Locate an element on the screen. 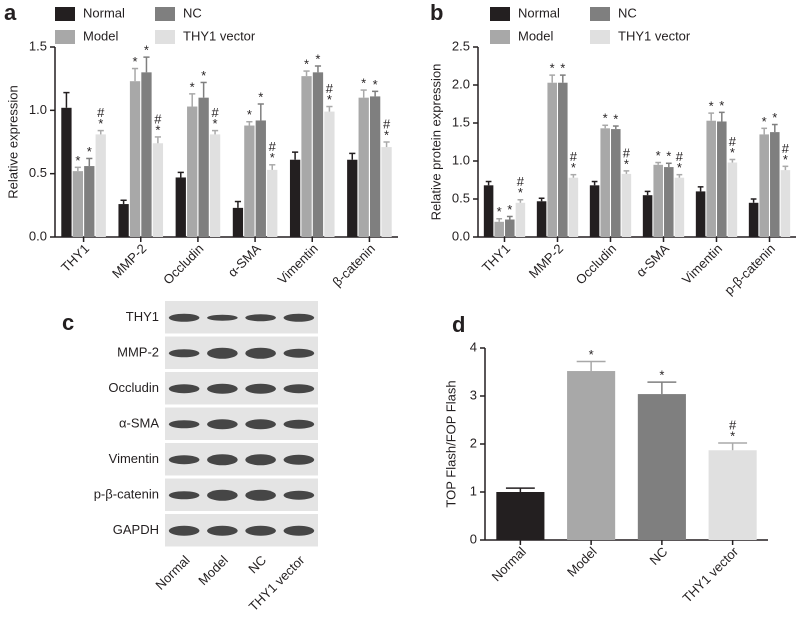 This screenshot has height=624, width=800. blot-row-label: MMP-2 is located at coordinates (138, 352).